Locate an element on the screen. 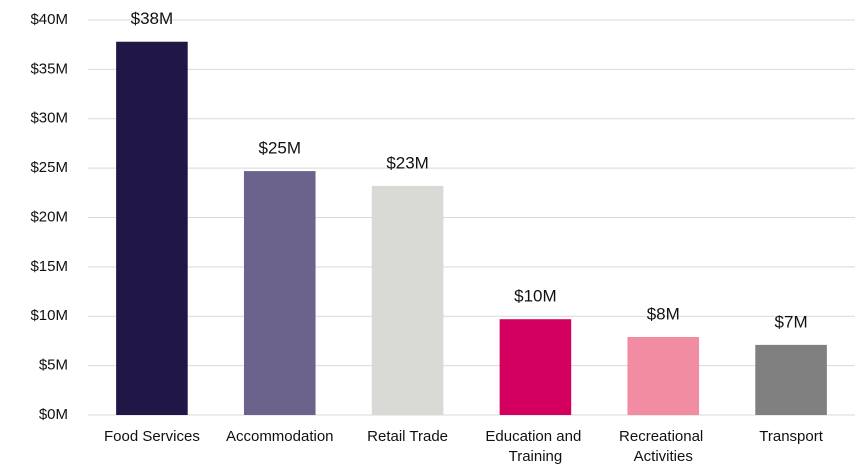 The width and height of the screenshot is (856, 465). data-label: $25M is located at coordinates (279, 148).